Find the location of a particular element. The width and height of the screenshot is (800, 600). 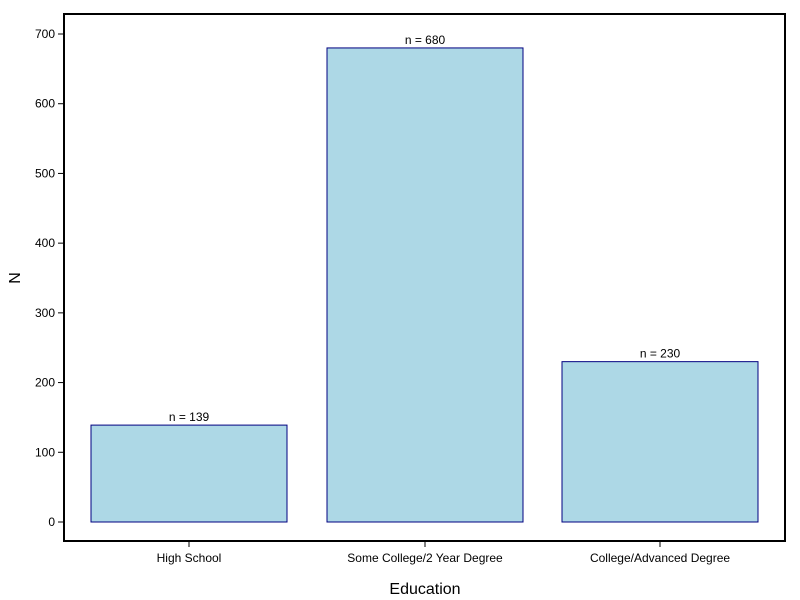

bar-data-label: n = 230 is located at coordinates (660, 354).